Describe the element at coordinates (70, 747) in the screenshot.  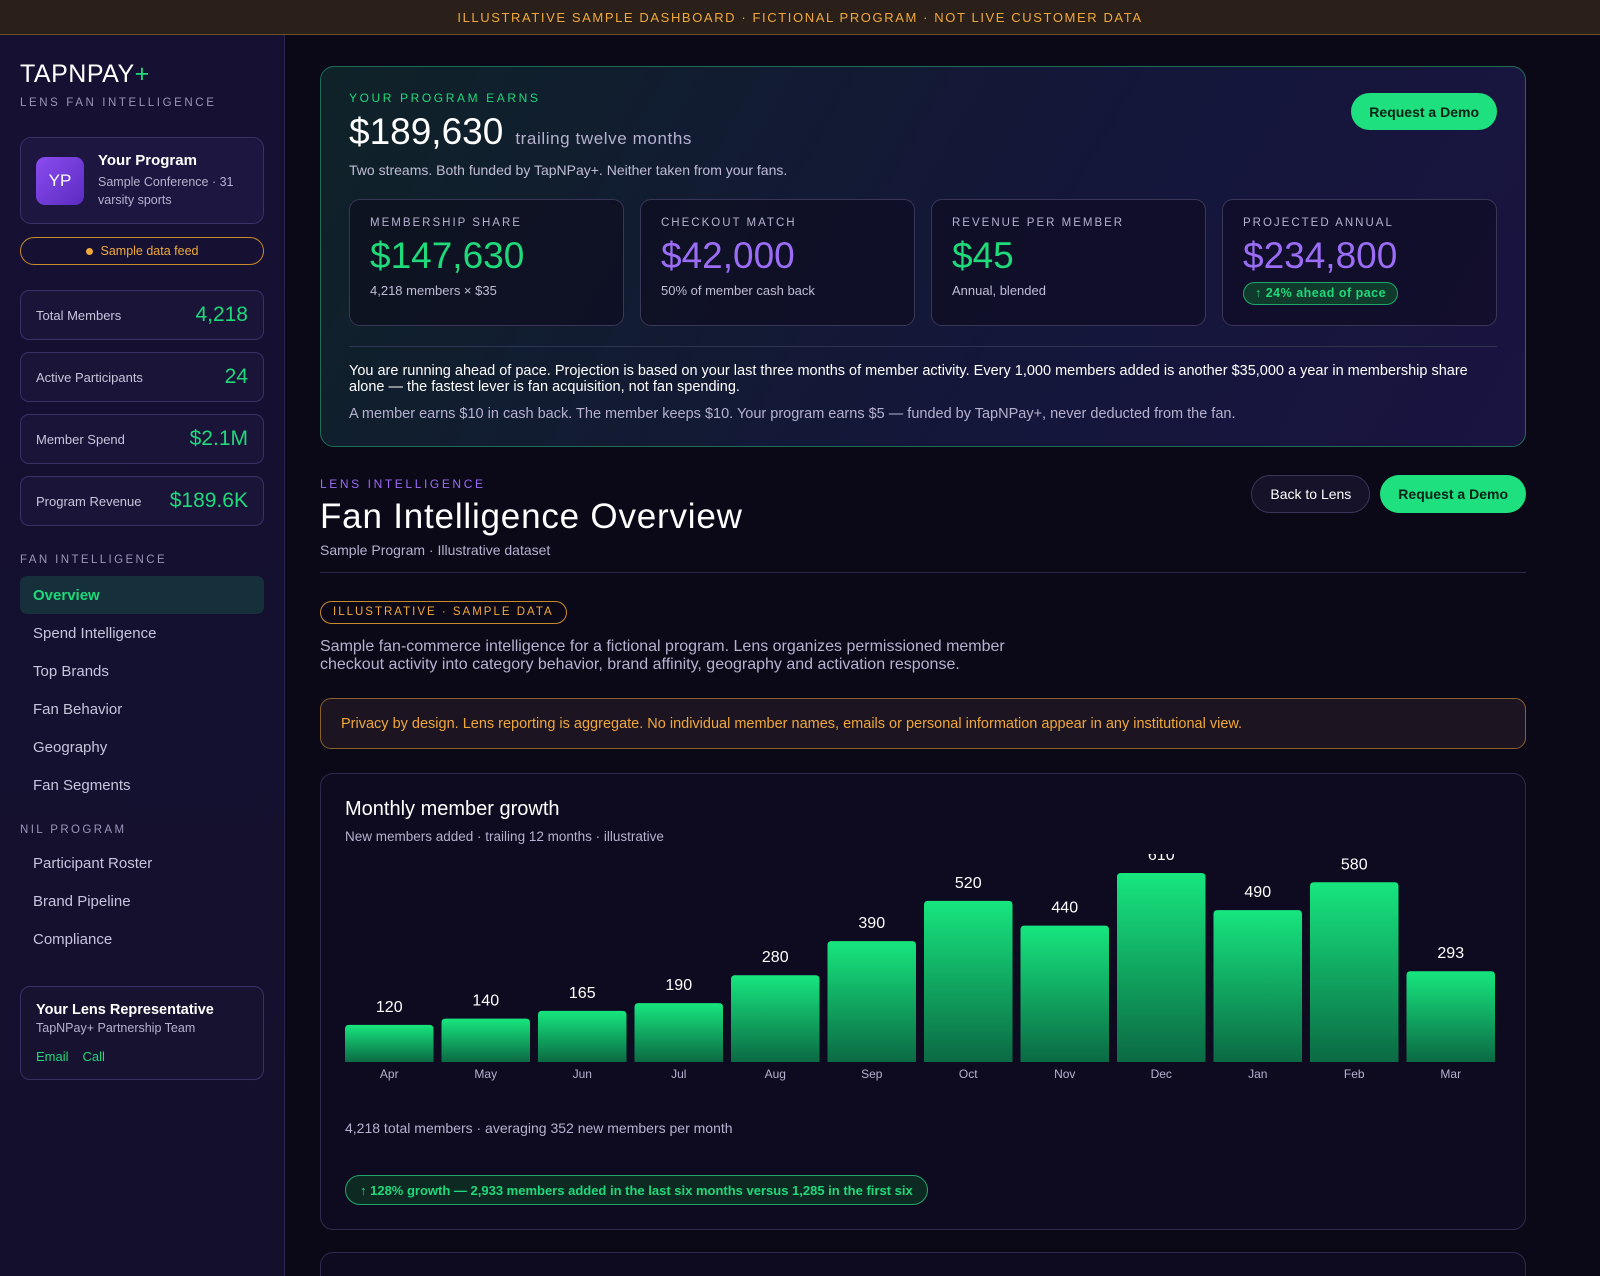
I see `nav-item-geography: Geography` at that location.